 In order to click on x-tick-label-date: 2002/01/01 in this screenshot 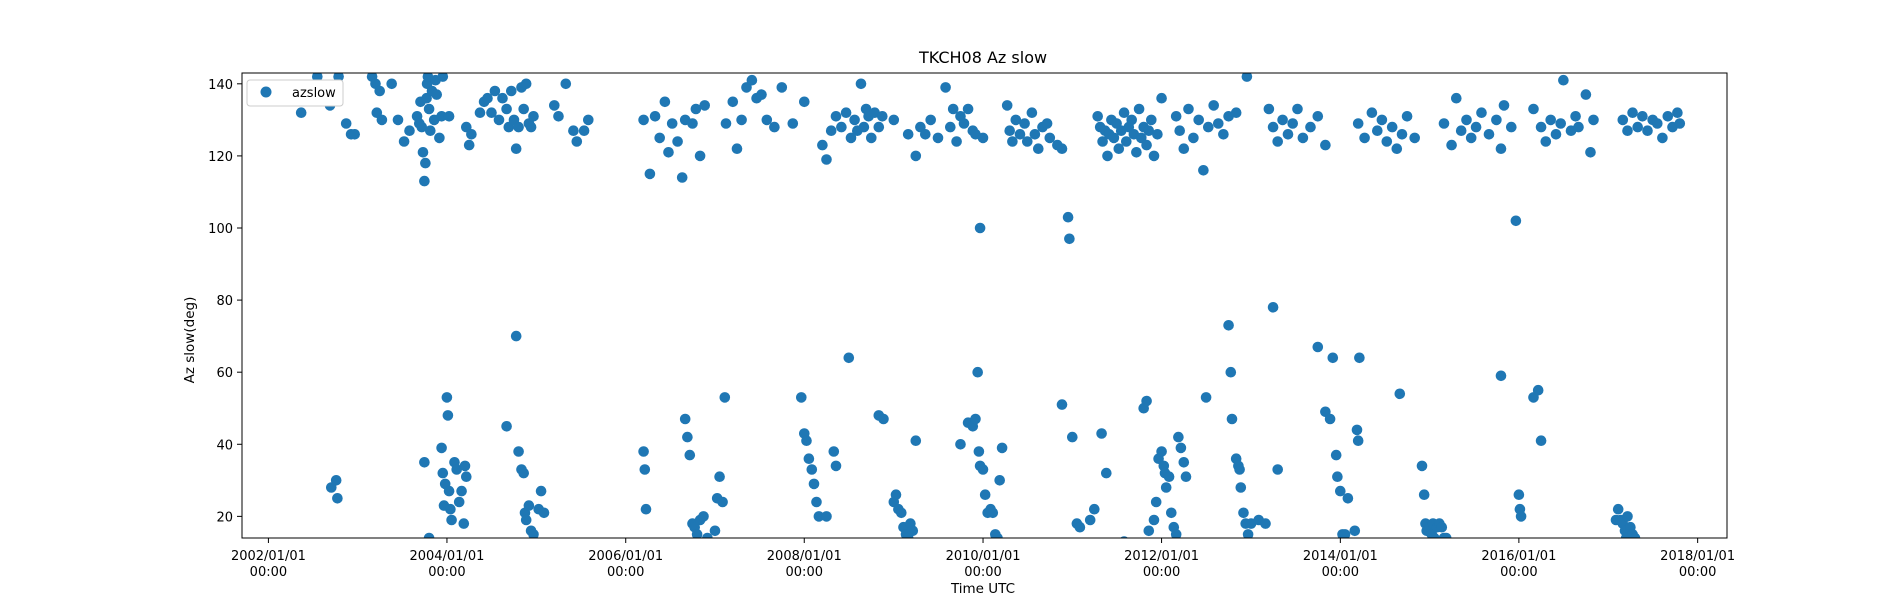, I will do `click(268, 556)`.